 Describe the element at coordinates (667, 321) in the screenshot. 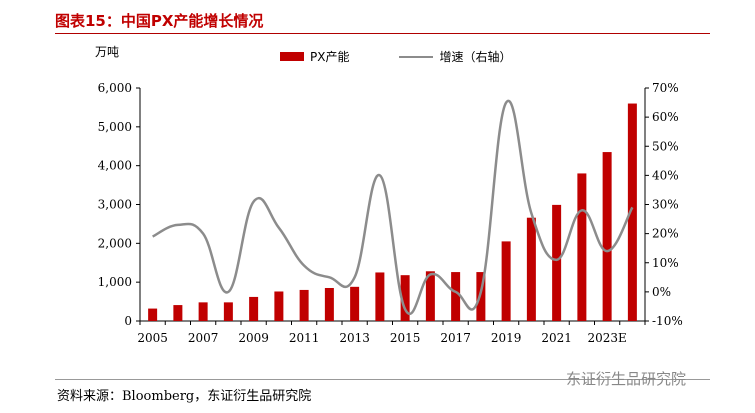

I see `right-tick-label: -10%` at that location.